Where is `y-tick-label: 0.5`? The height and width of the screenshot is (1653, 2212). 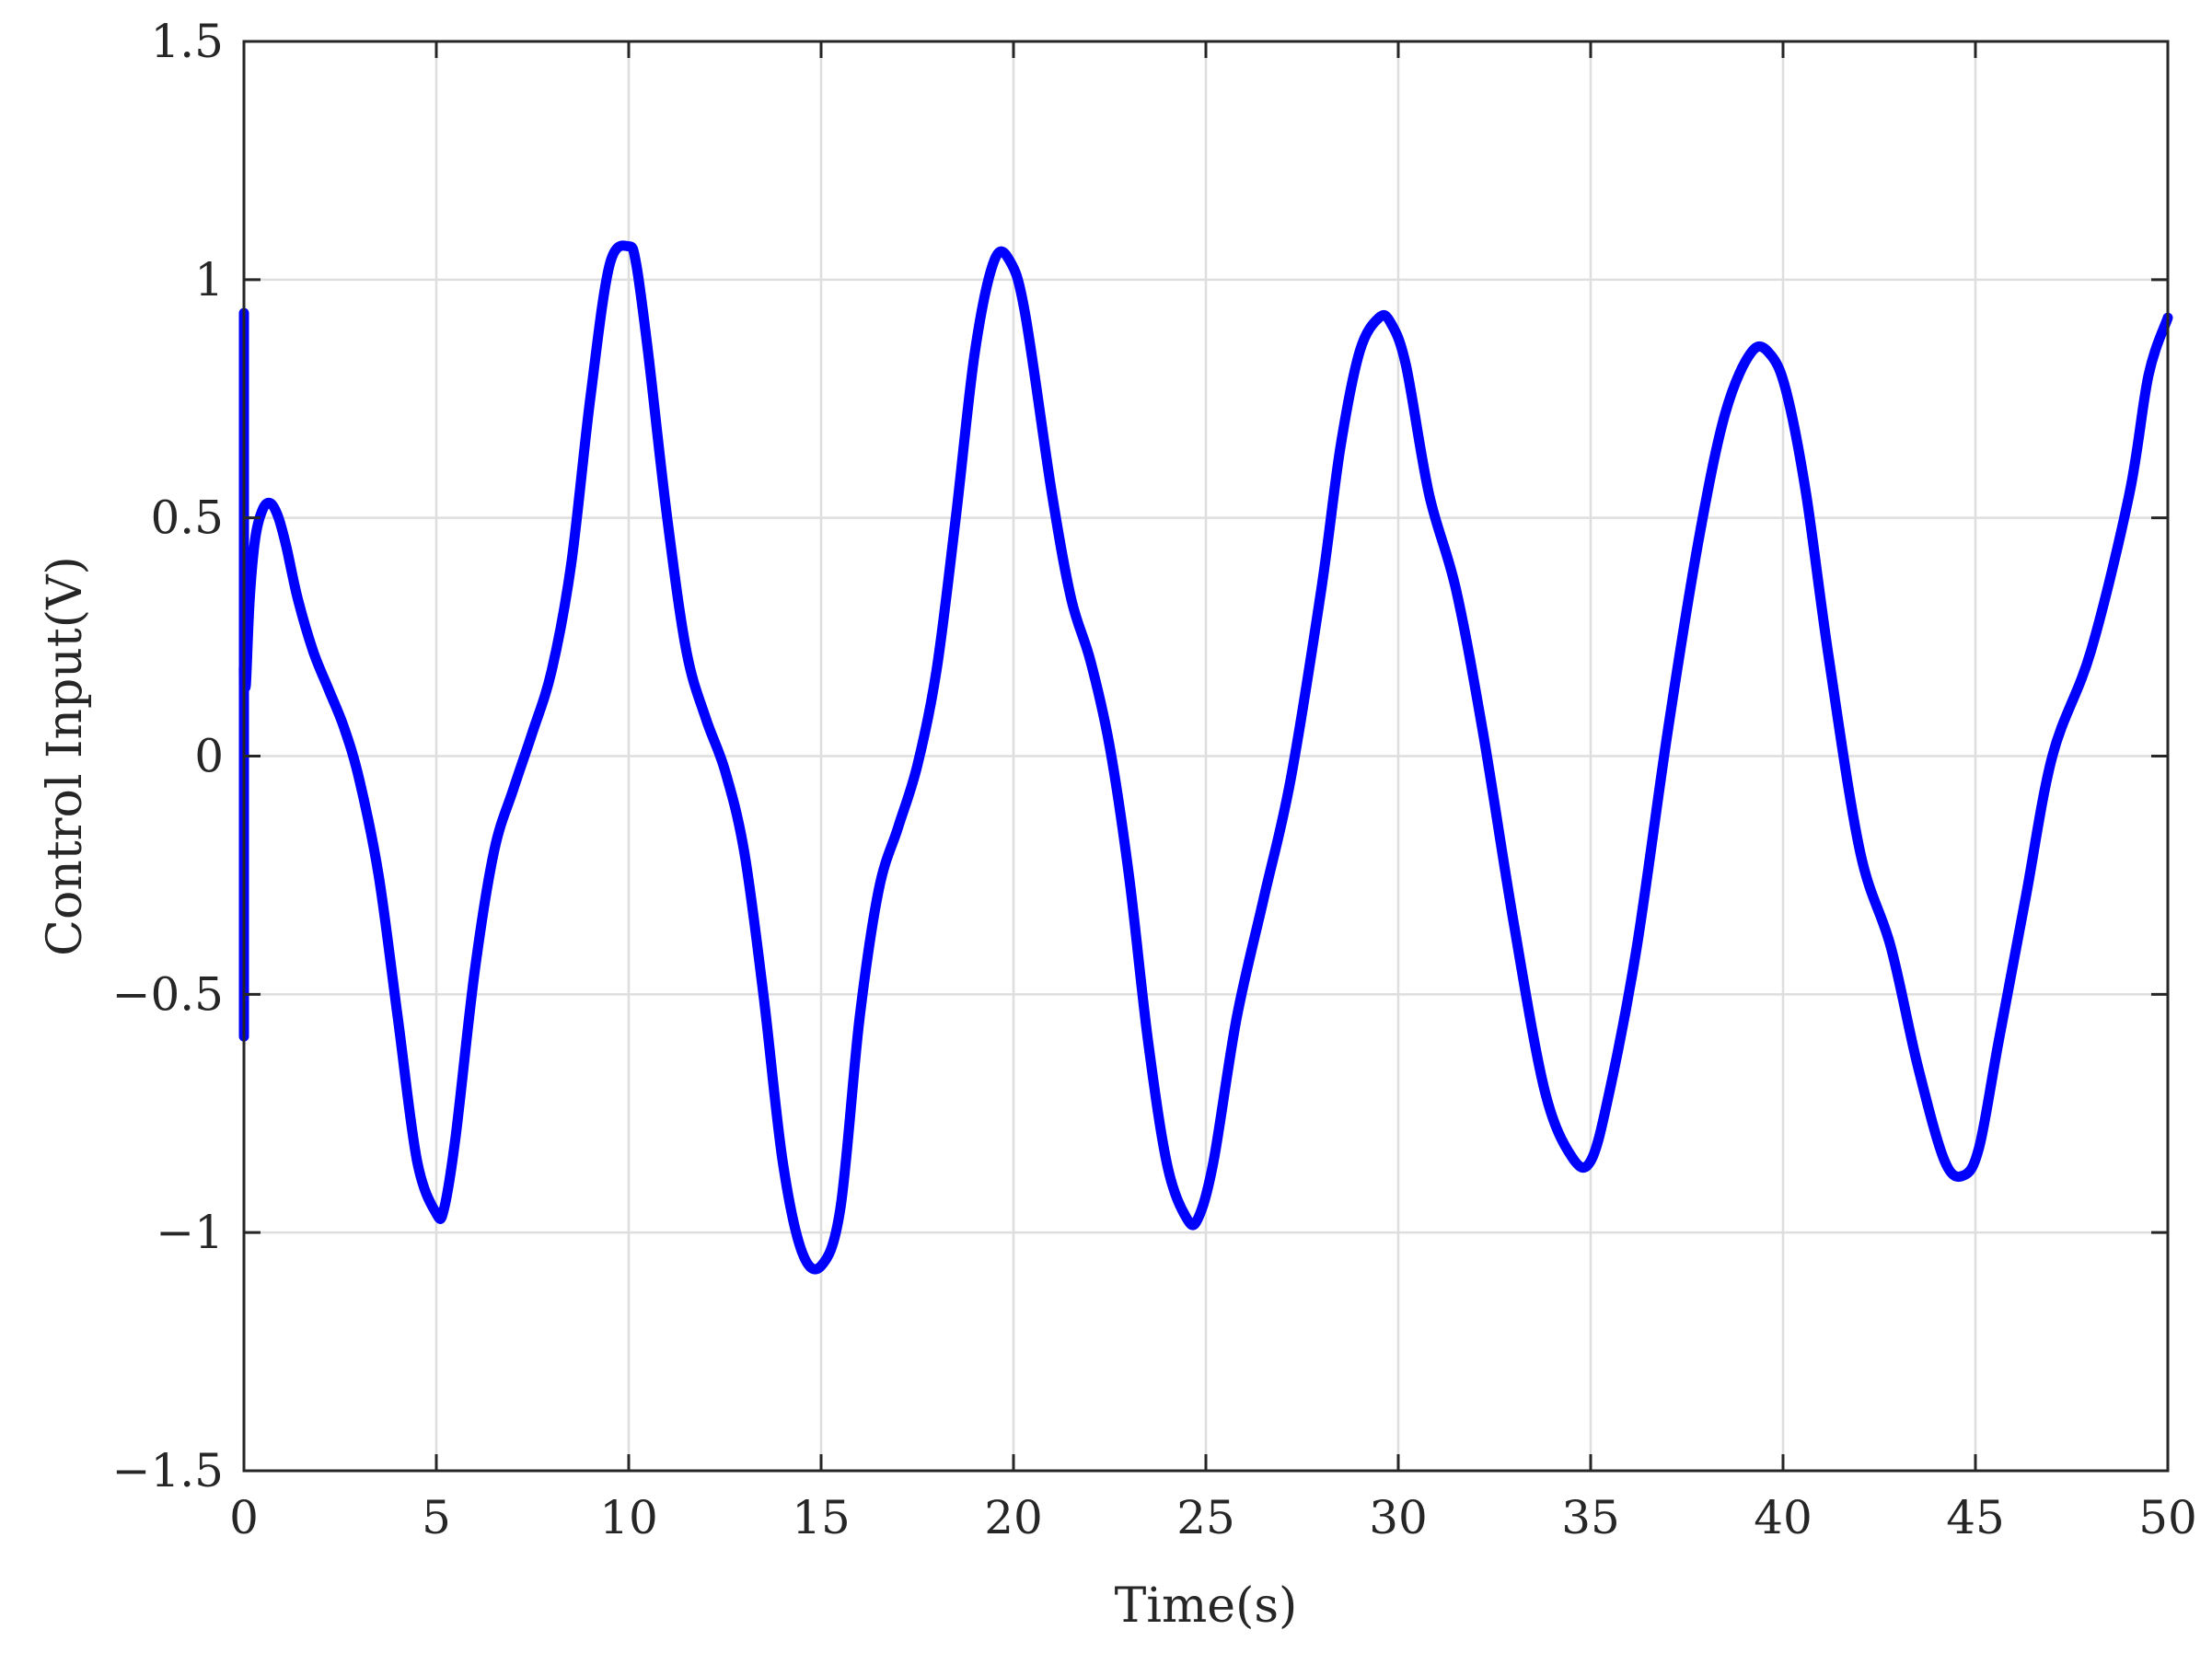 y-tick-label: 0.5 is located at coordinates (187, 518).